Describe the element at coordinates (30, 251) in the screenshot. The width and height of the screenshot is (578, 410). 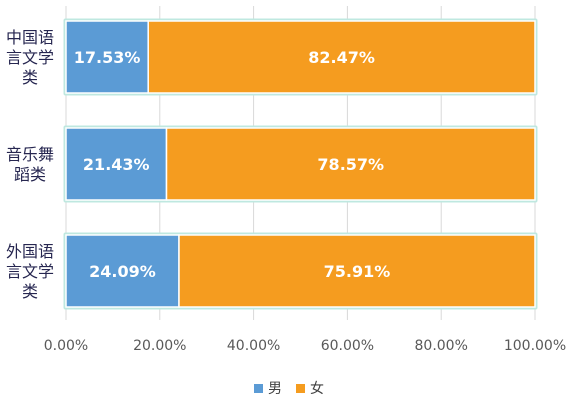
I see `category-label: 外国语` at that location.